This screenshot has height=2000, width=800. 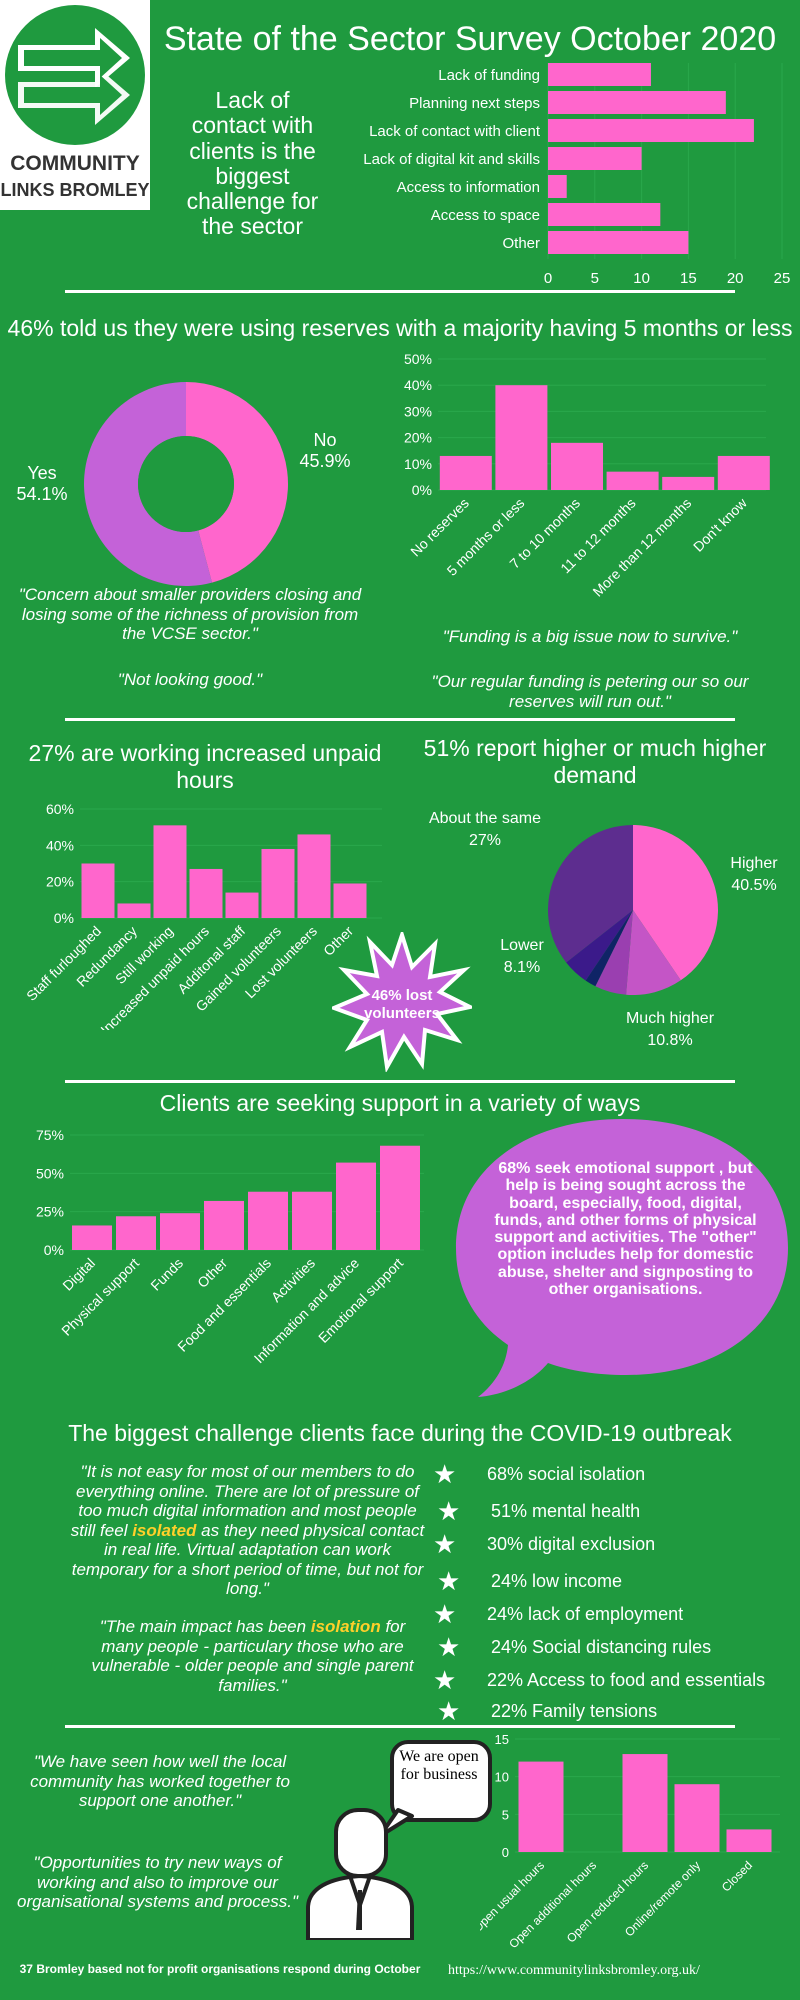 I want to click on demand-about-label: About the same 27%, so click(x=485, y=830).